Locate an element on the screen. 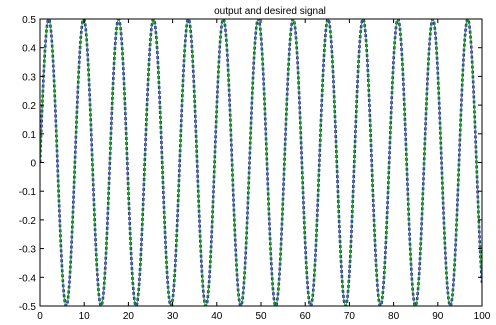 This screenshot has width=496, height=325. x-tick-label: 0 is located at coordinates (40, 316).